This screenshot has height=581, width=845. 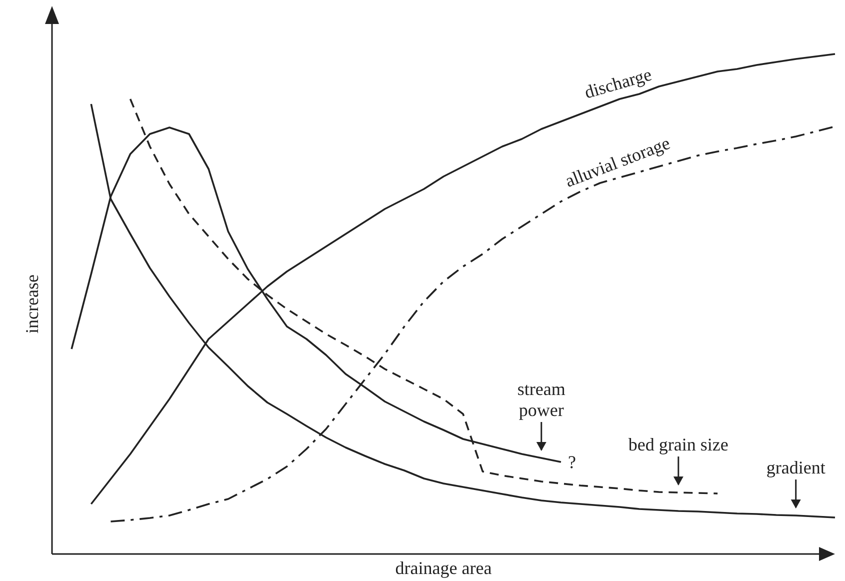 What do you see at coordinates (617, 162) in the screenshot?
I see `text: alluvial storage` at bounding box center [617, 162].